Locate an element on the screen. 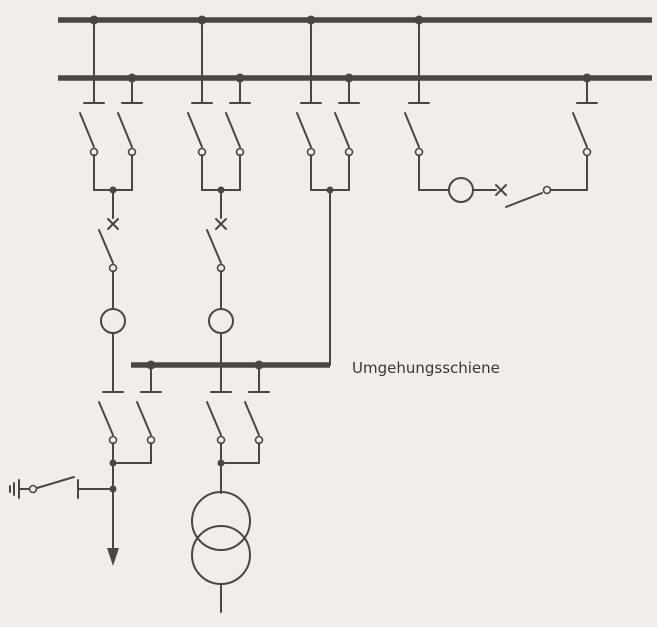 The image size is (657, 627). earthing-switch is located at coordinates (63, 487).